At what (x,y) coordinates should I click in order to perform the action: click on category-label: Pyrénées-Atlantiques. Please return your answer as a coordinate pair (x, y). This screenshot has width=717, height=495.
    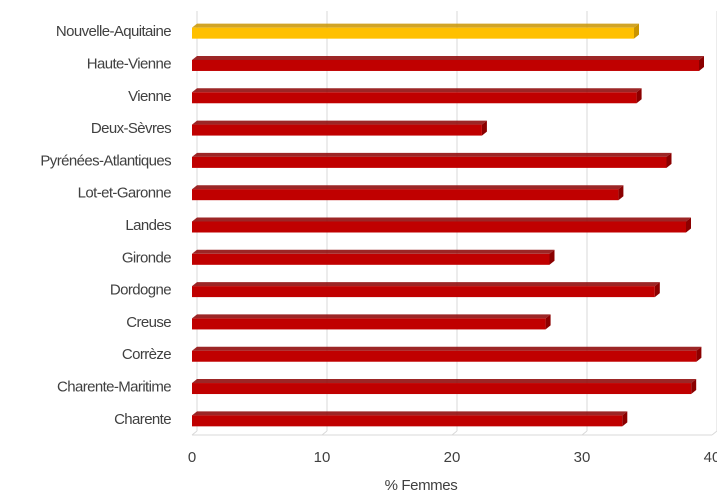
    Looking at the image, I should click on (105, 160).